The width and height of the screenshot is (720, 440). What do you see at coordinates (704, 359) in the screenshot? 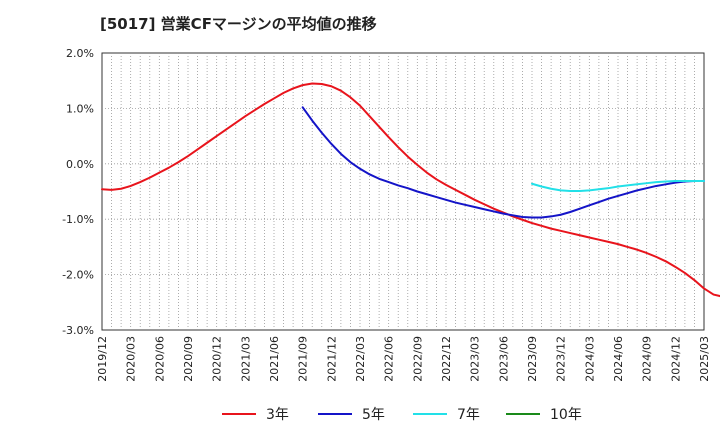
I see `x-tick-label: 2025/03` at bounding box center [704, 359].